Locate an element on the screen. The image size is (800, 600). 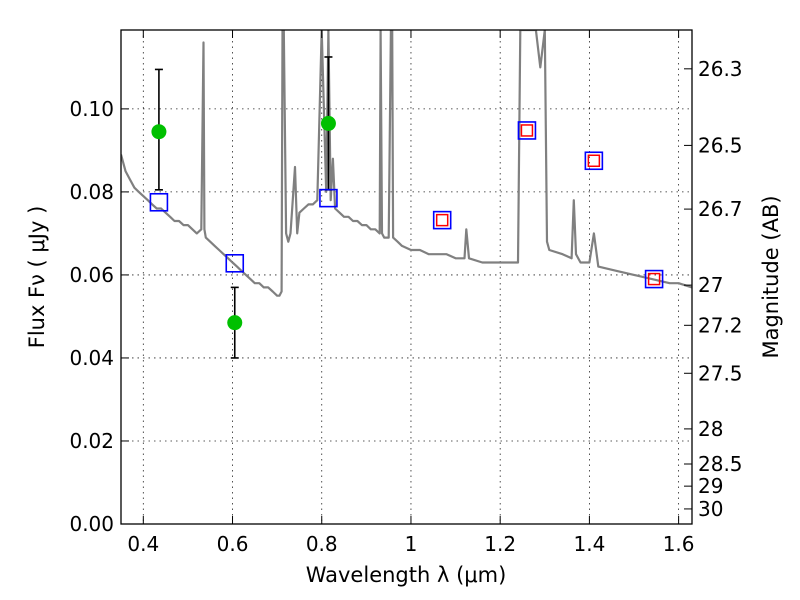
magnitude-tick-label: 26.7 is located at coordinates (720, 209).